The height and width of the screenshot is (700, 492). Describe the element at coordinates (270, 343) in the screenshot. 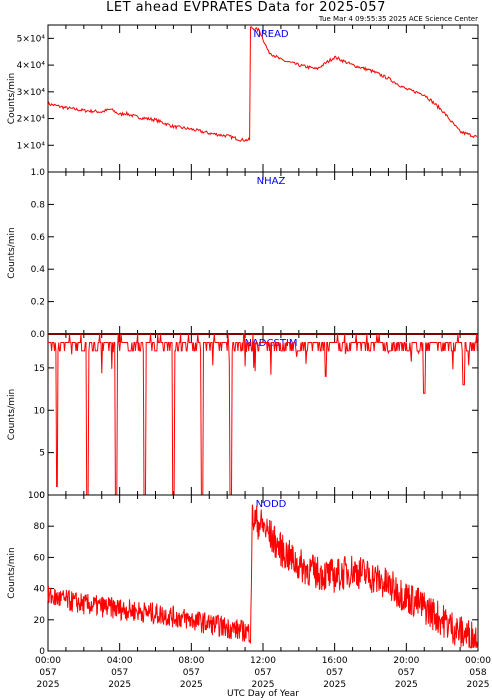

I see `nadcstim-panel-label: NADCSTIM` at that location.